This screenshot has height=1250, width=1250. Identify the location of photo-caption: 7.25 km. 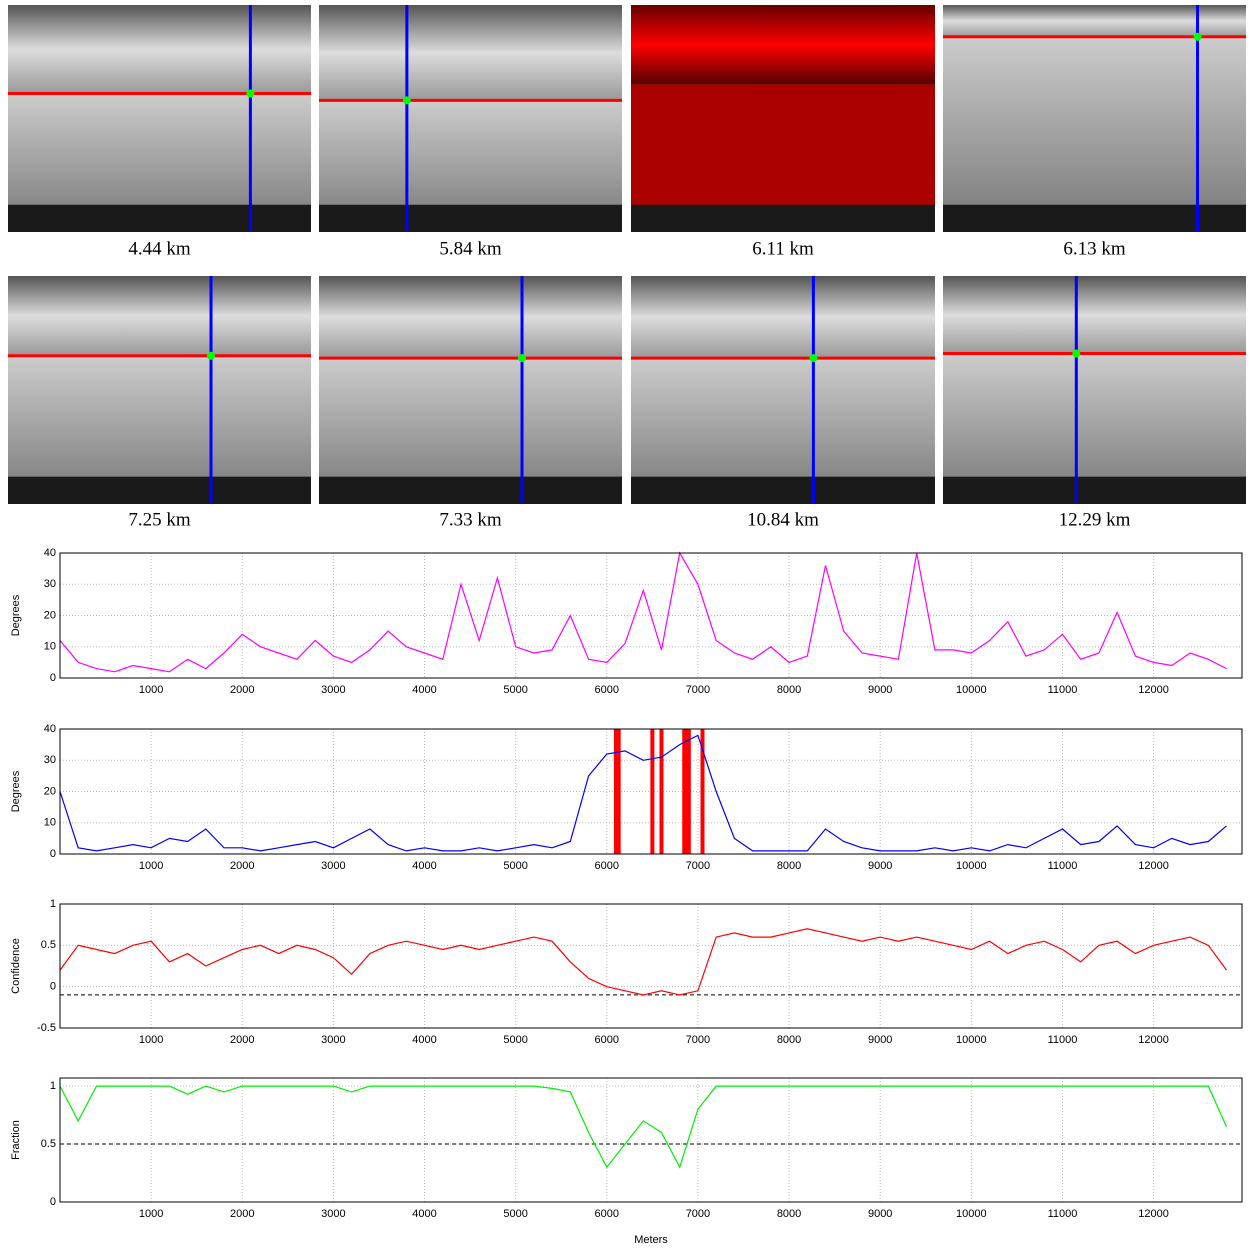
(159, 519).